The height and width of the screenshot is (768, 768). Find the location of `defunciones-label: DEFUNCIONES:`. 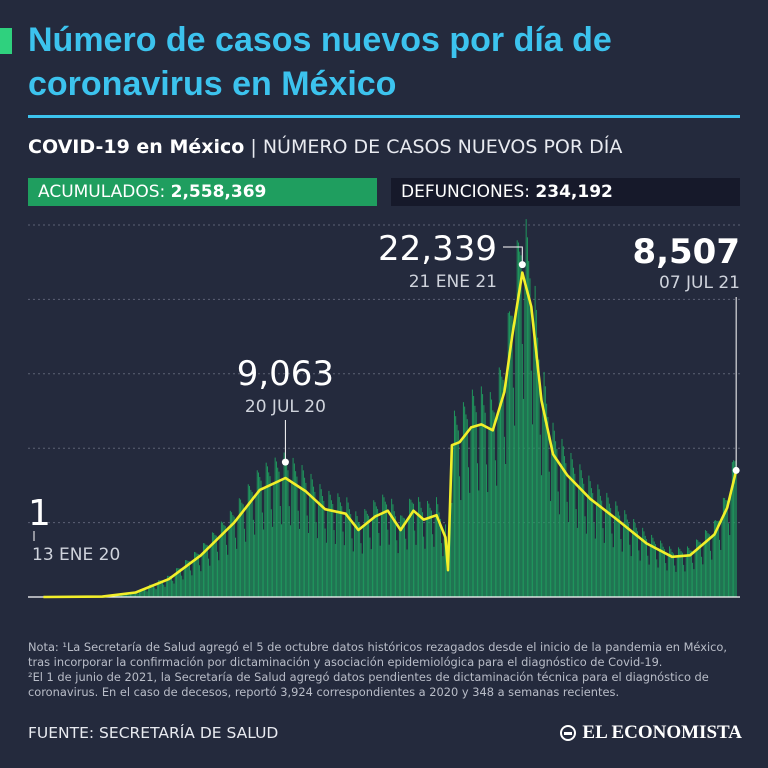

defunciones-label: DEFUNCIONES: is located at coordinates (466, 192).